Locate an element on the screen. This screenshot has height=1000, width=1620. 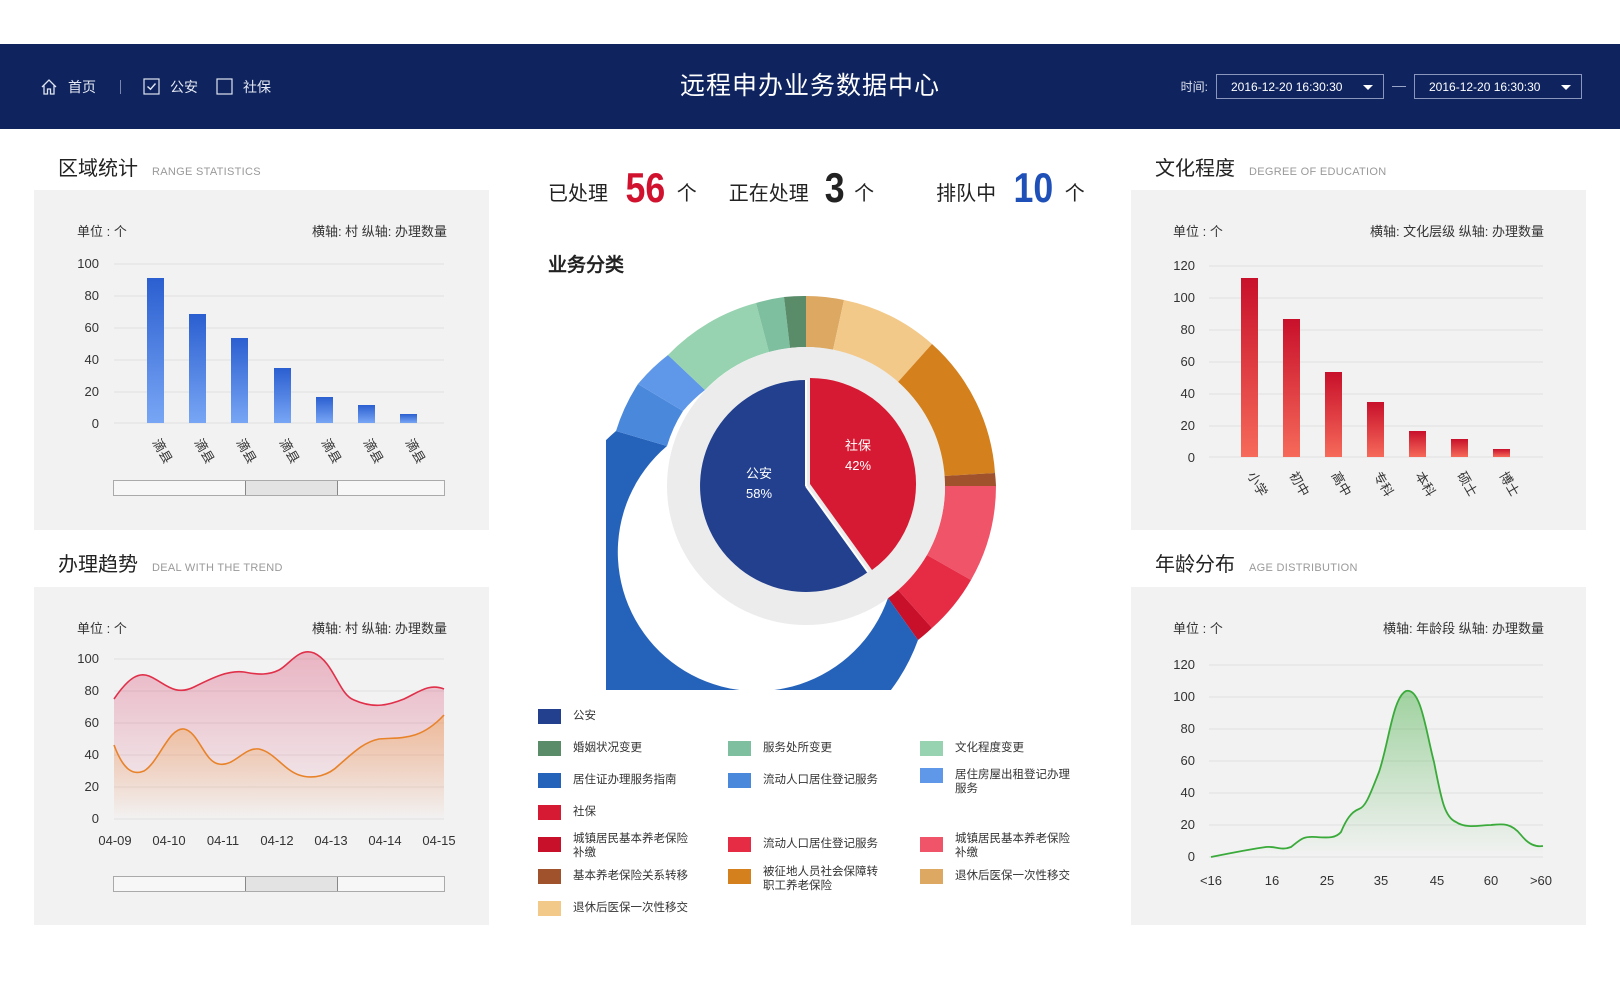
legend-label: 城镇居民基本养老保险补缴 is located at coordinates (630, 846).